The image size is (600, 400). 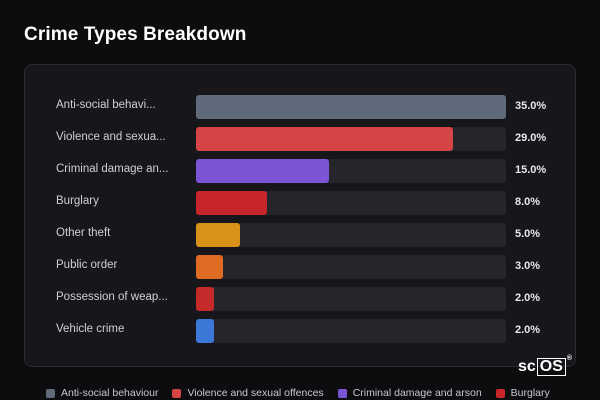 I want to click on bar-value-label: 5.0%, so click(x=528, y=234).